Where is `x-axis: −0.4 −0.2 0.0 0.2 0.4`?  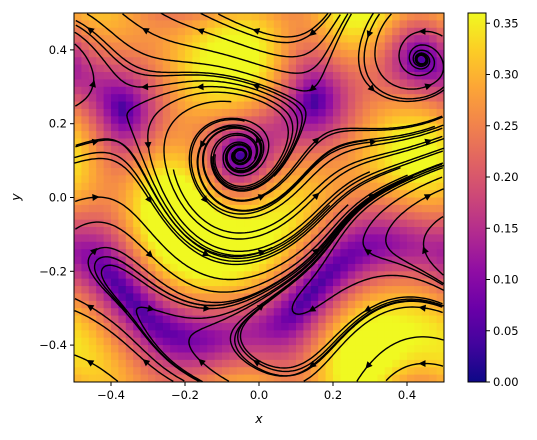 x-axis: −0.4 −0.2 0.0 0.2 0.4 is located at coordinates (256, 392).